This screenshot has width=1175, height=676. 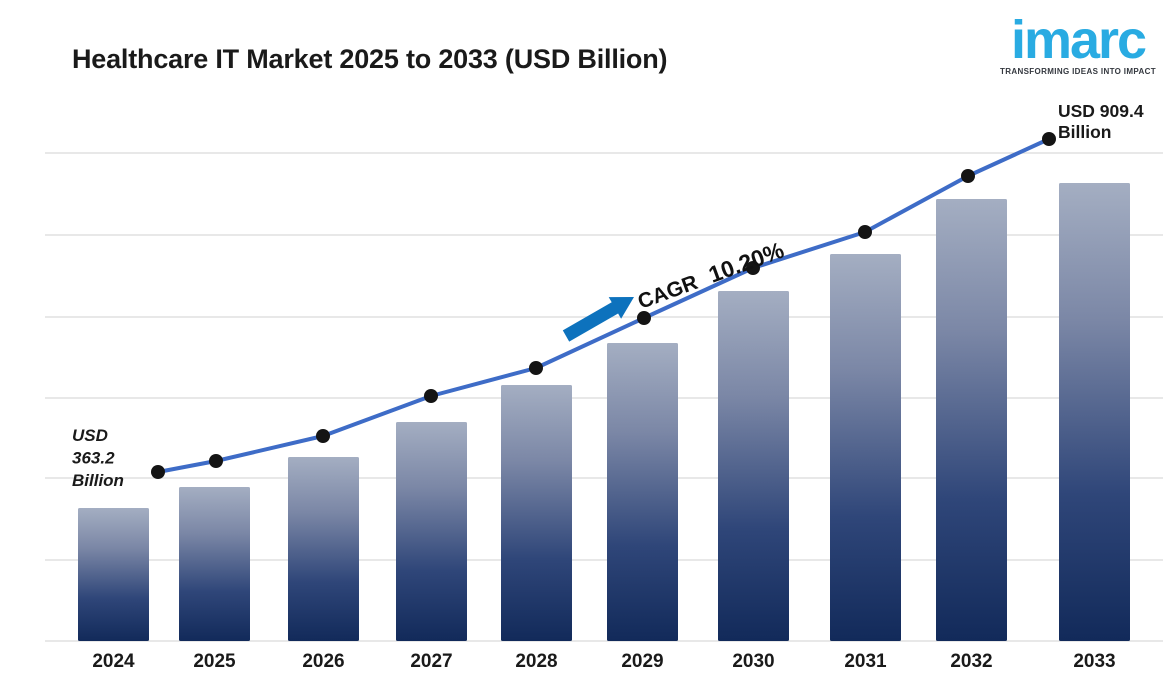 What do you see at coordinates (323, 661) in the screenshot?
I see `x-axis-label-2026: 2026` at bounding box center [323, 661].